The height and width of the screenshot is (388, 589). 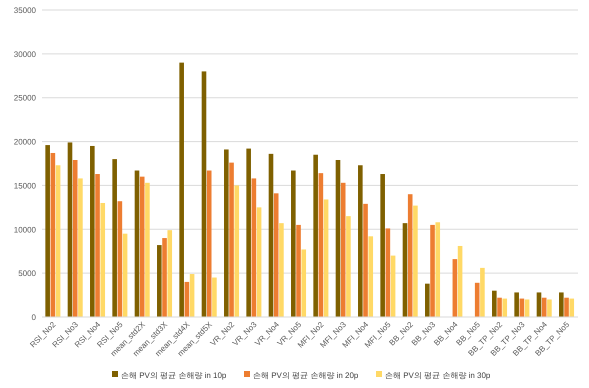 What do you see at coordinates (25, 54) in the screenshot?
I see `y-tick-label: 30000` at bounding box center [25, 54].